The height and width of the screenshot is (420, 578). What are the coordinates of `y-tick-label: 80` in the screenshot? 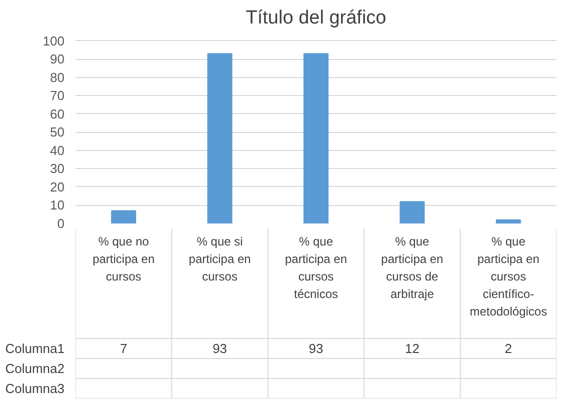 It's located at (57, 77).